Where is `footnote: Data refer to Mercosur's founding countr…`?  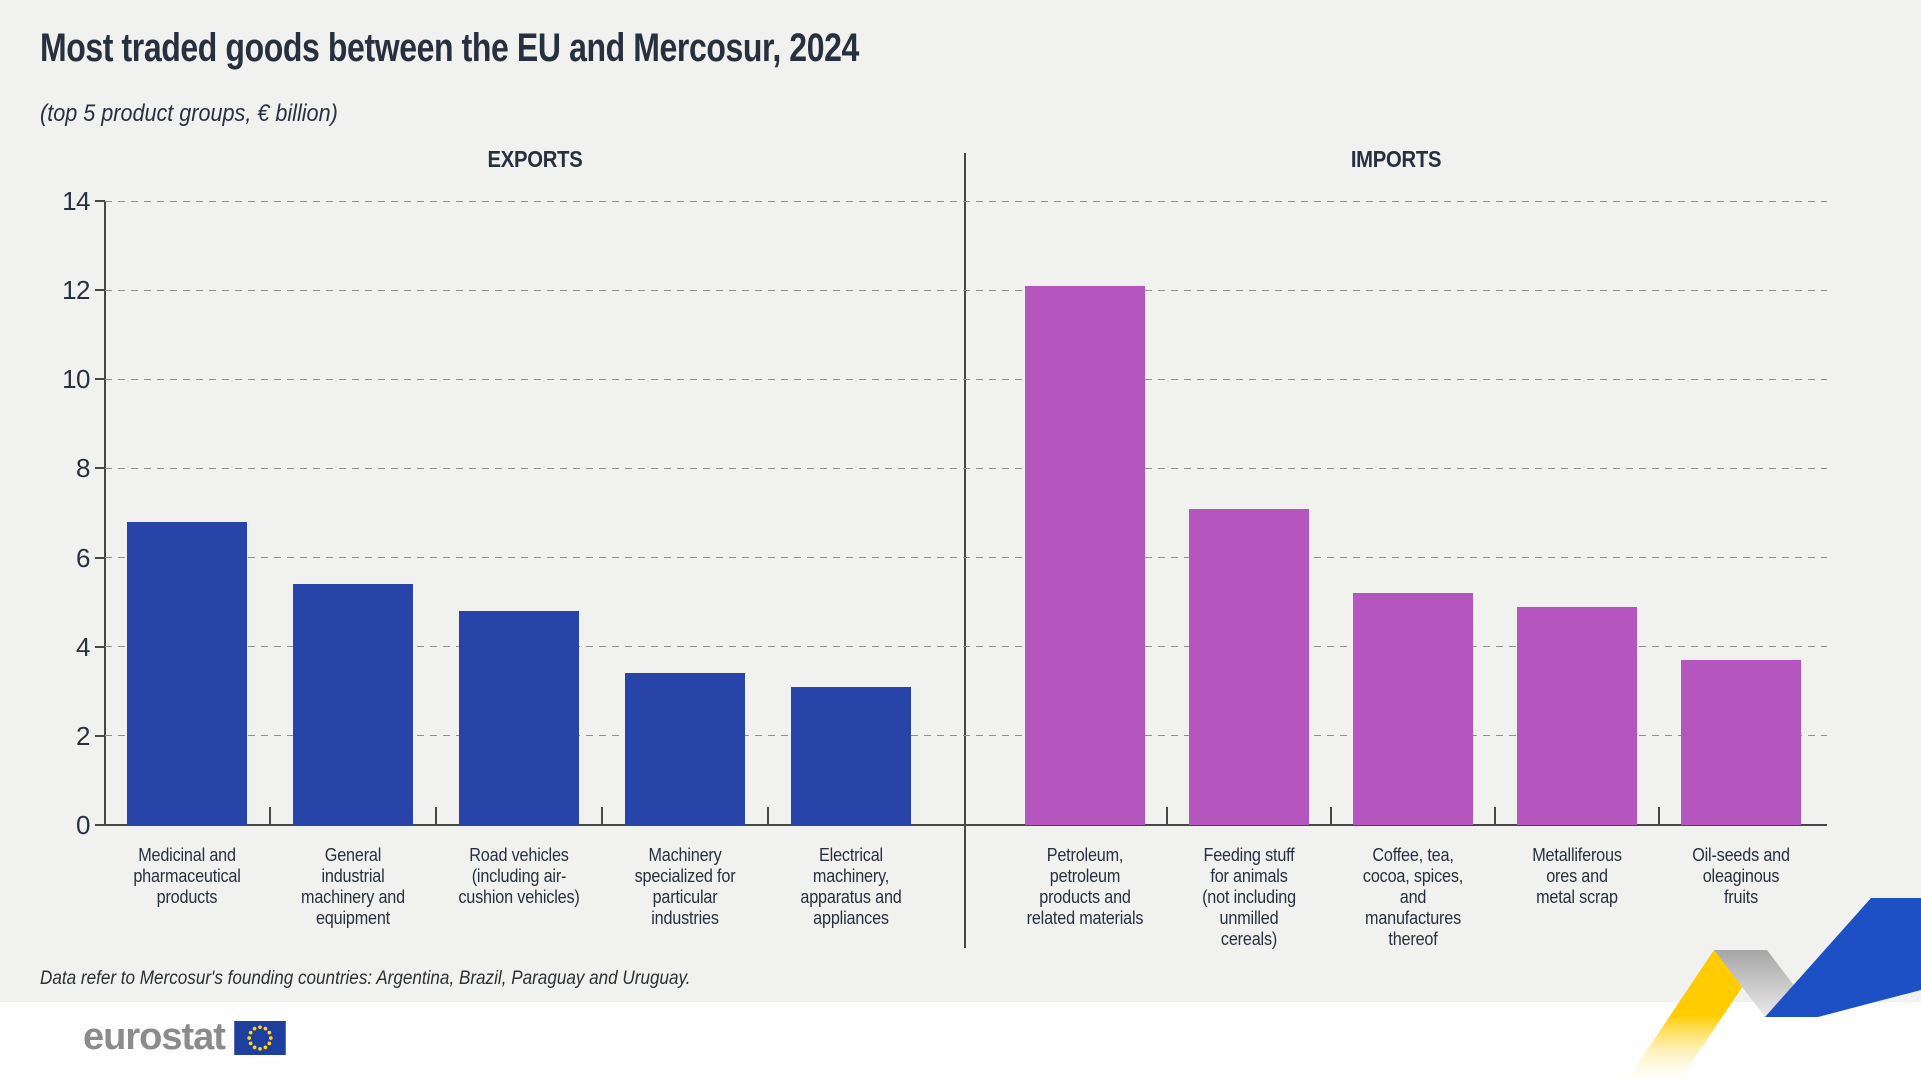
footnote: Data refer to Mercosur's founding countr… is located at coordinates (365, 978).